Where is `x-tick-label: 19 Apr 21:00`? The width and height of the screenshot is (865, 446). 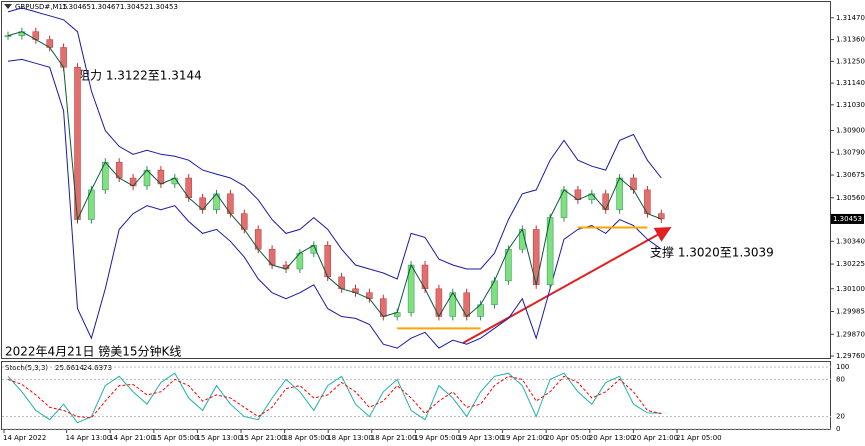
x-tick-label: 19 Apr 21:00 is located at coordinates (525, 438).